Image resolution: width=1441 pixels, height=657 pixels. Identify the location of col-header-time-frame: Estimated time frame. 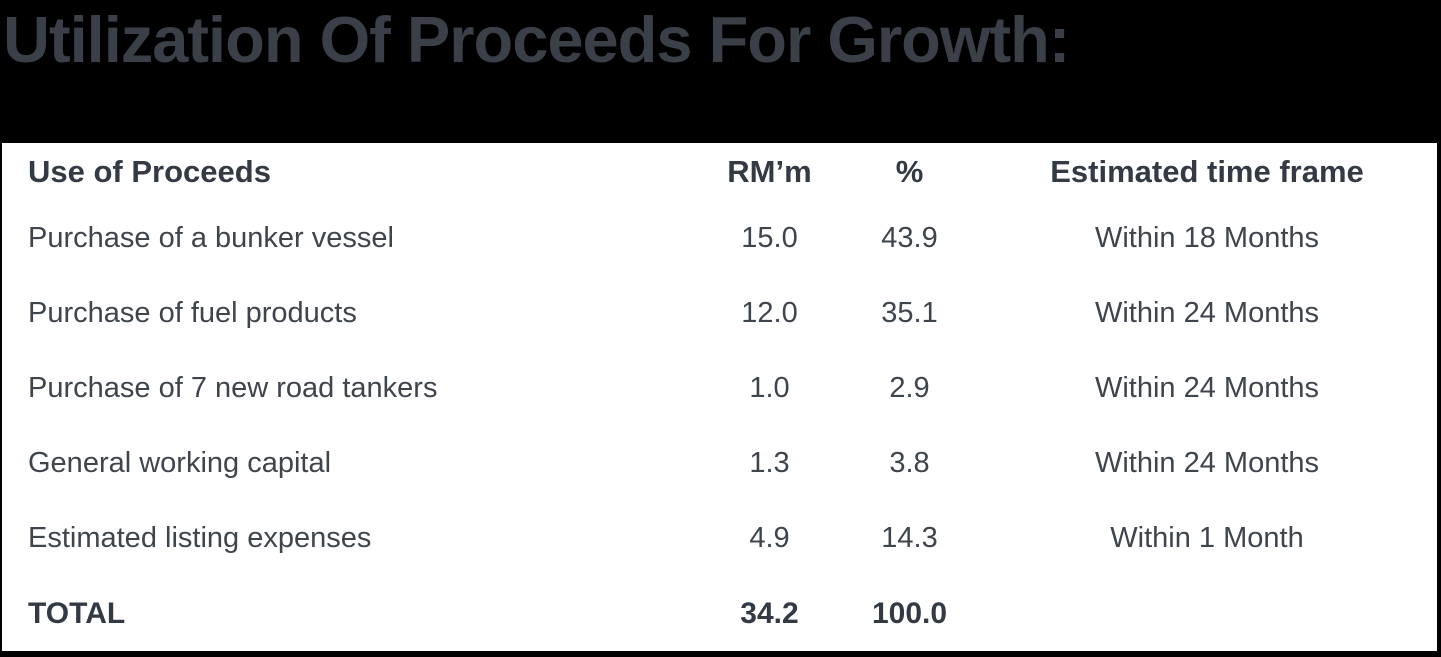
(1207, 171).